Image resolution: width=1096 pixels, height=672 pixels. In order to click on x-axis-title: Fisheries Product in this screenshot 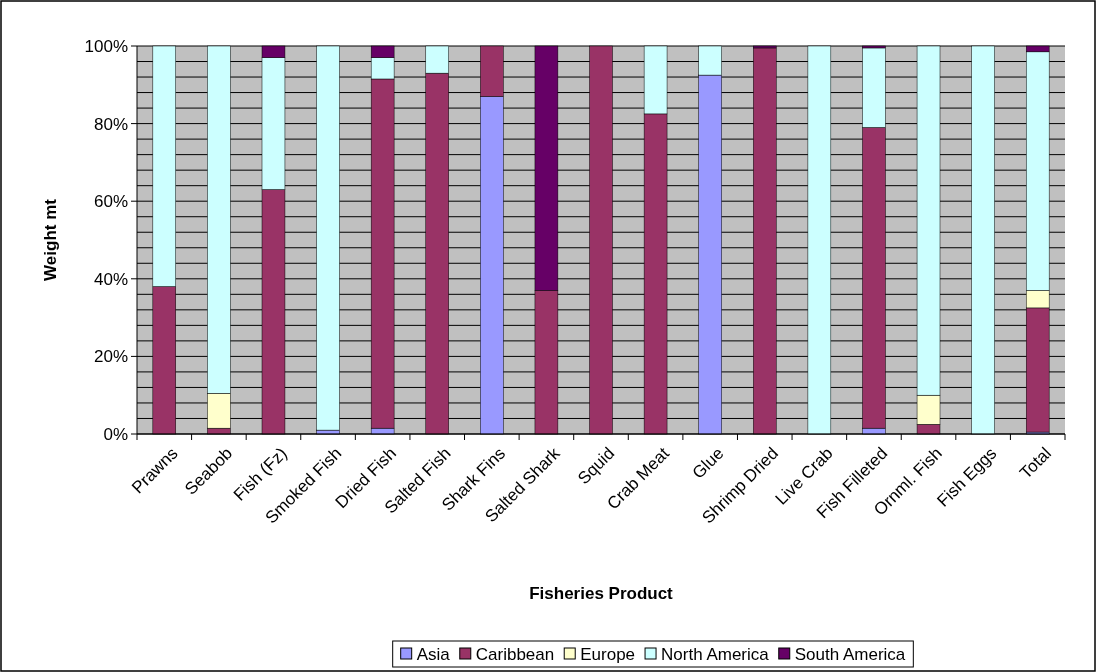, I will do `click(601, 593)`.